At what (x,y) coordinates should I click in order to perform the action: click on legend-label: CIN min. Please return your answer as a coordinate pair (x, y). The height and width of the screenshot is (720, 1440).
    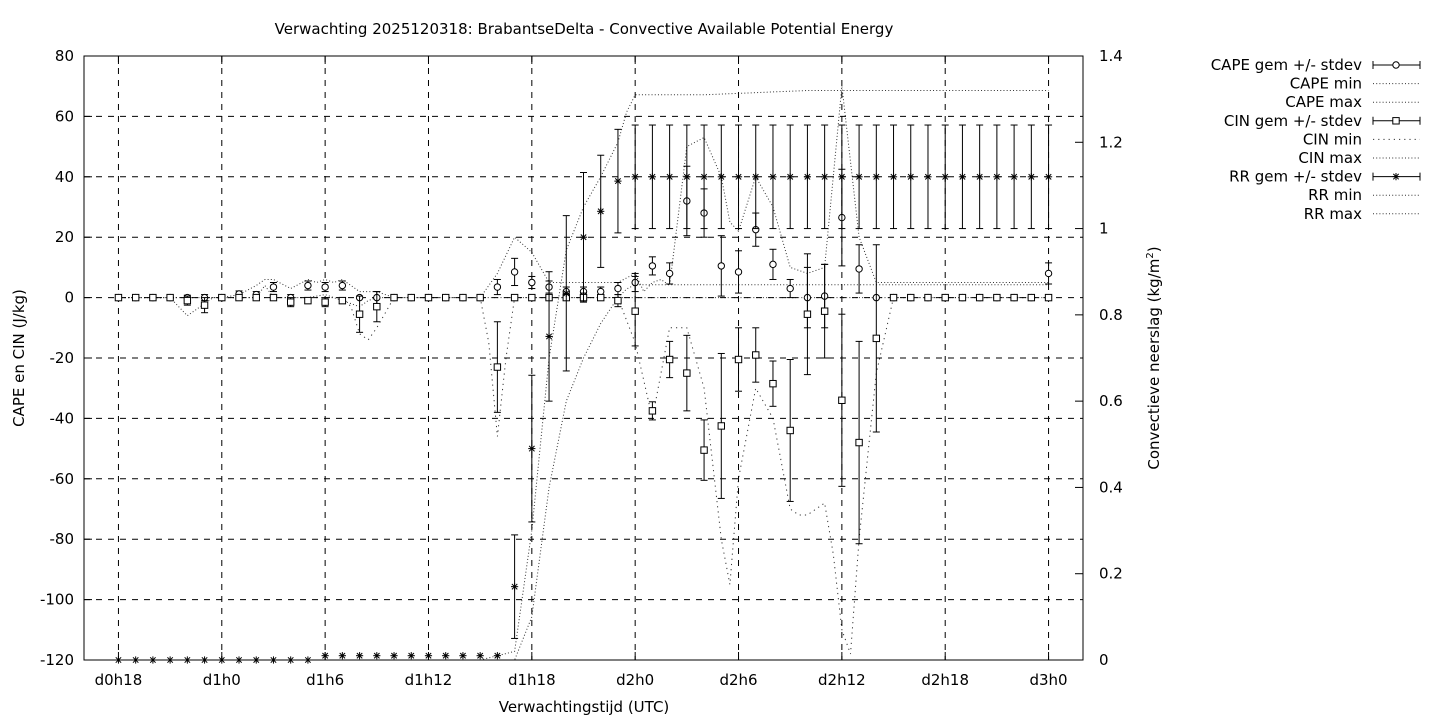
    Looking at the image, I should click on (1332, 139).